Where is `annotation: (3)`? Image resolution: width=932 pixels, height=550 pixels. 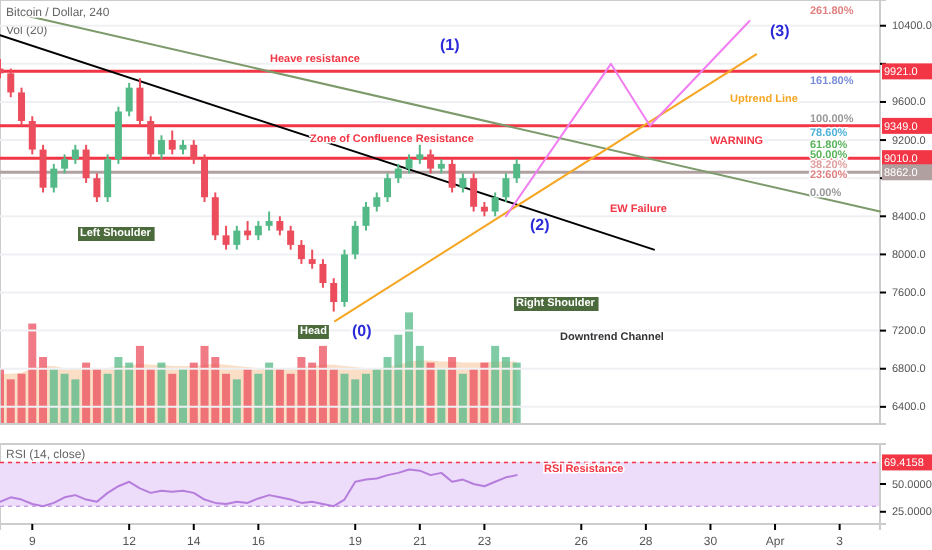
annotation: (3) is located at coordinates (780, 31).